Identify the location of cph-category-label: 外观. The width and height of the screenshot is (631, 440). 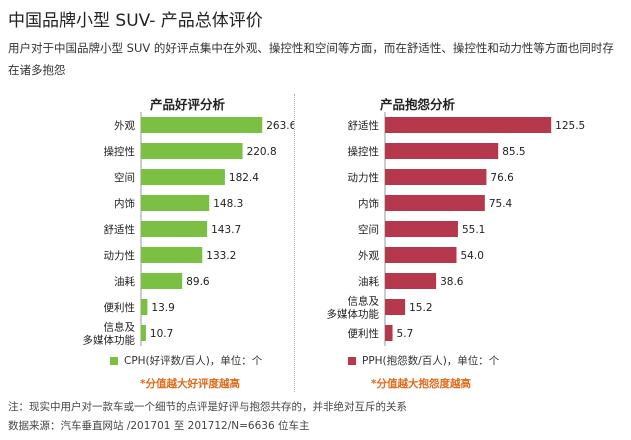
(124, 126).